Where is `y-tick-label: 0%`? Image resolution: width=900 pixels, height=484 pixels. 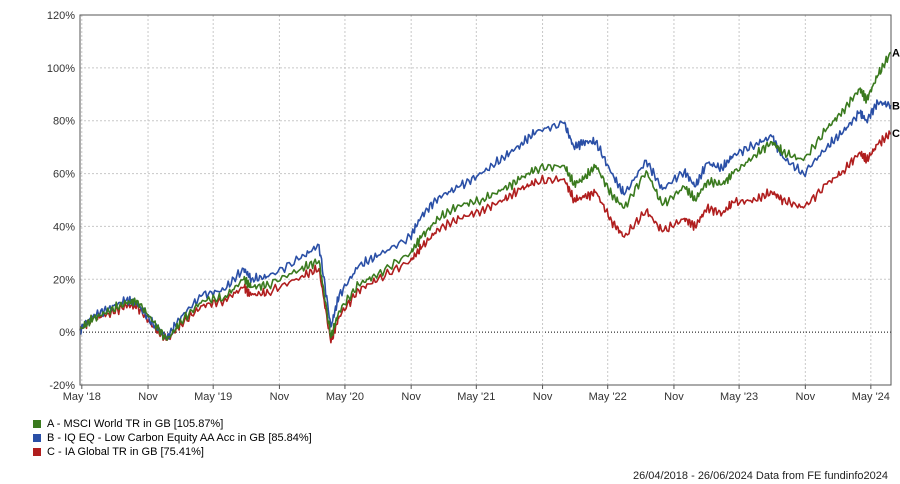 y-tick-label: 0% is located at coordinates (67, 333).